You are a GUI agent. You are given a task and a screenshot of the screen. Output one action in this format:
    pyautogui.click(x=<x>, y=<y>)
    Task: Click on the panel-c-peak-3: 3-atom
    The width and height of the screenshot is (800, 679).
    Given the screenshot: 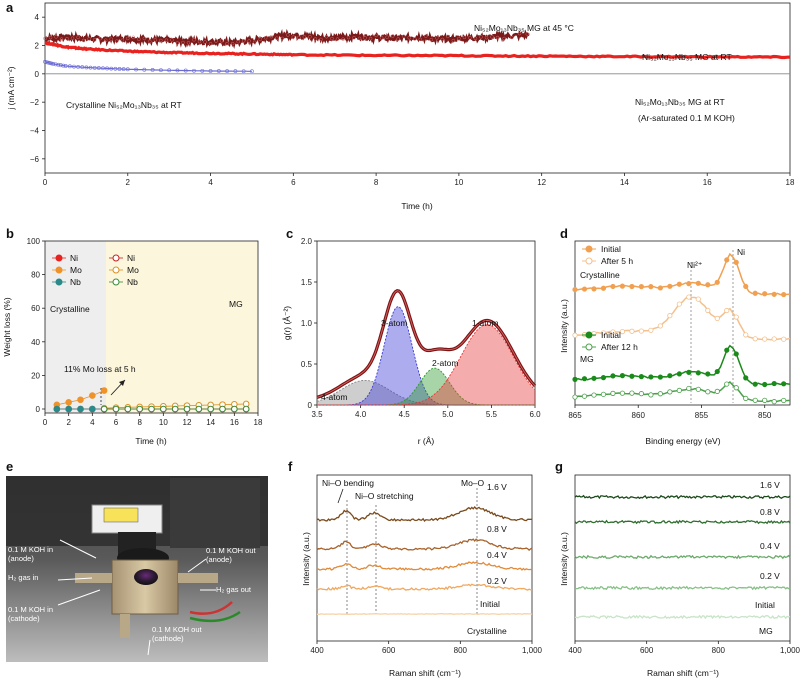 What is the action you would take?
    pyautogui.click(x=394, y=323)
    